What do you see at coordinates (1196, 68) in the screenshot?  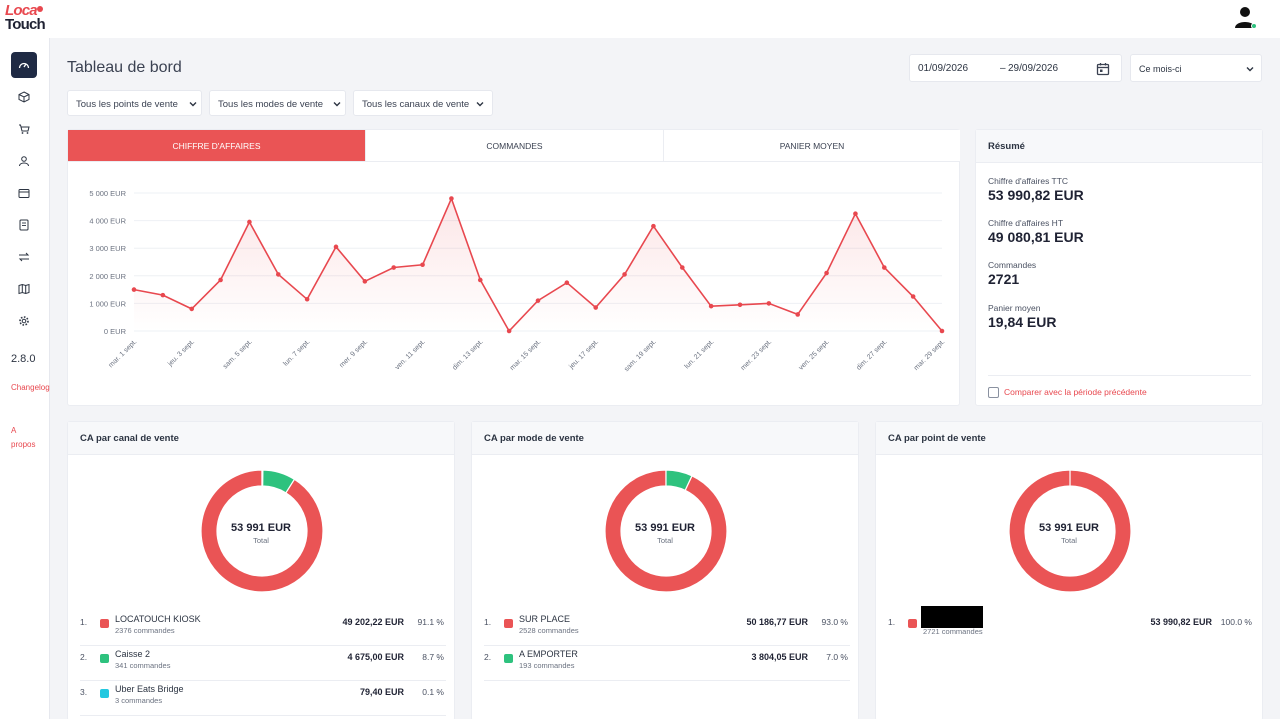 I see `period-select: Ce mois-ci` at bounding box center [1196, 68].